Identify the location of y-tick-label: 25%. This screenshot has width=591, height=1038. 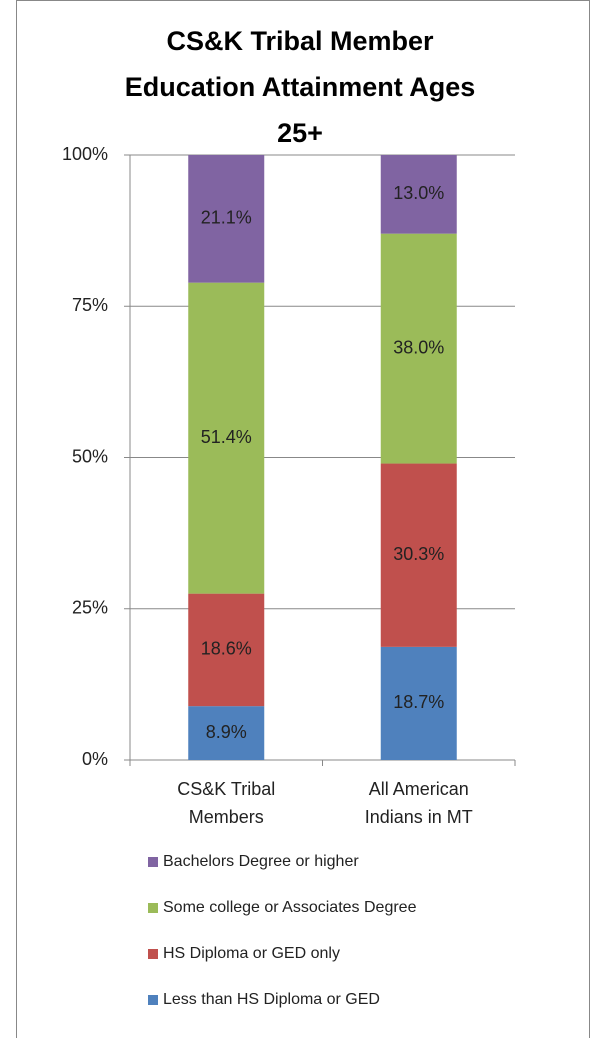
(90, 608).